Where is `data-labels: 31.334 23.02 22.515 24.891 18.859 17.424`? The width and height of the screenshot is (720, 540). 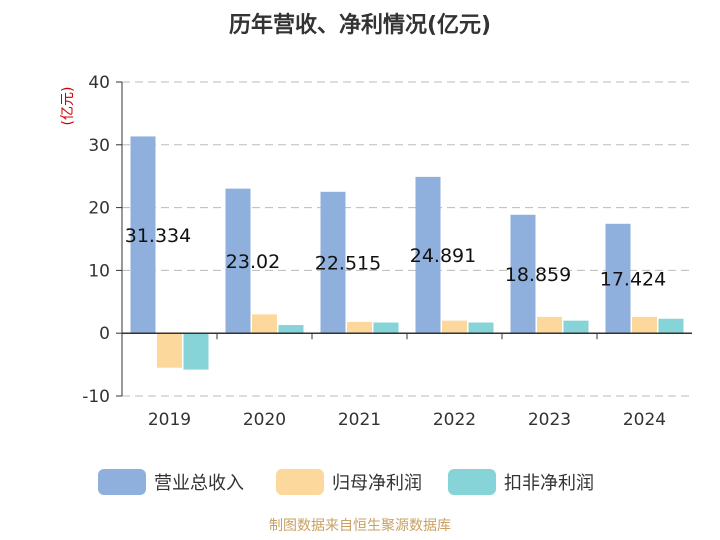 data-labels: 31.334 23.02 22.515 24.891 18.859 17.424 is located at coordinates (395, 258).